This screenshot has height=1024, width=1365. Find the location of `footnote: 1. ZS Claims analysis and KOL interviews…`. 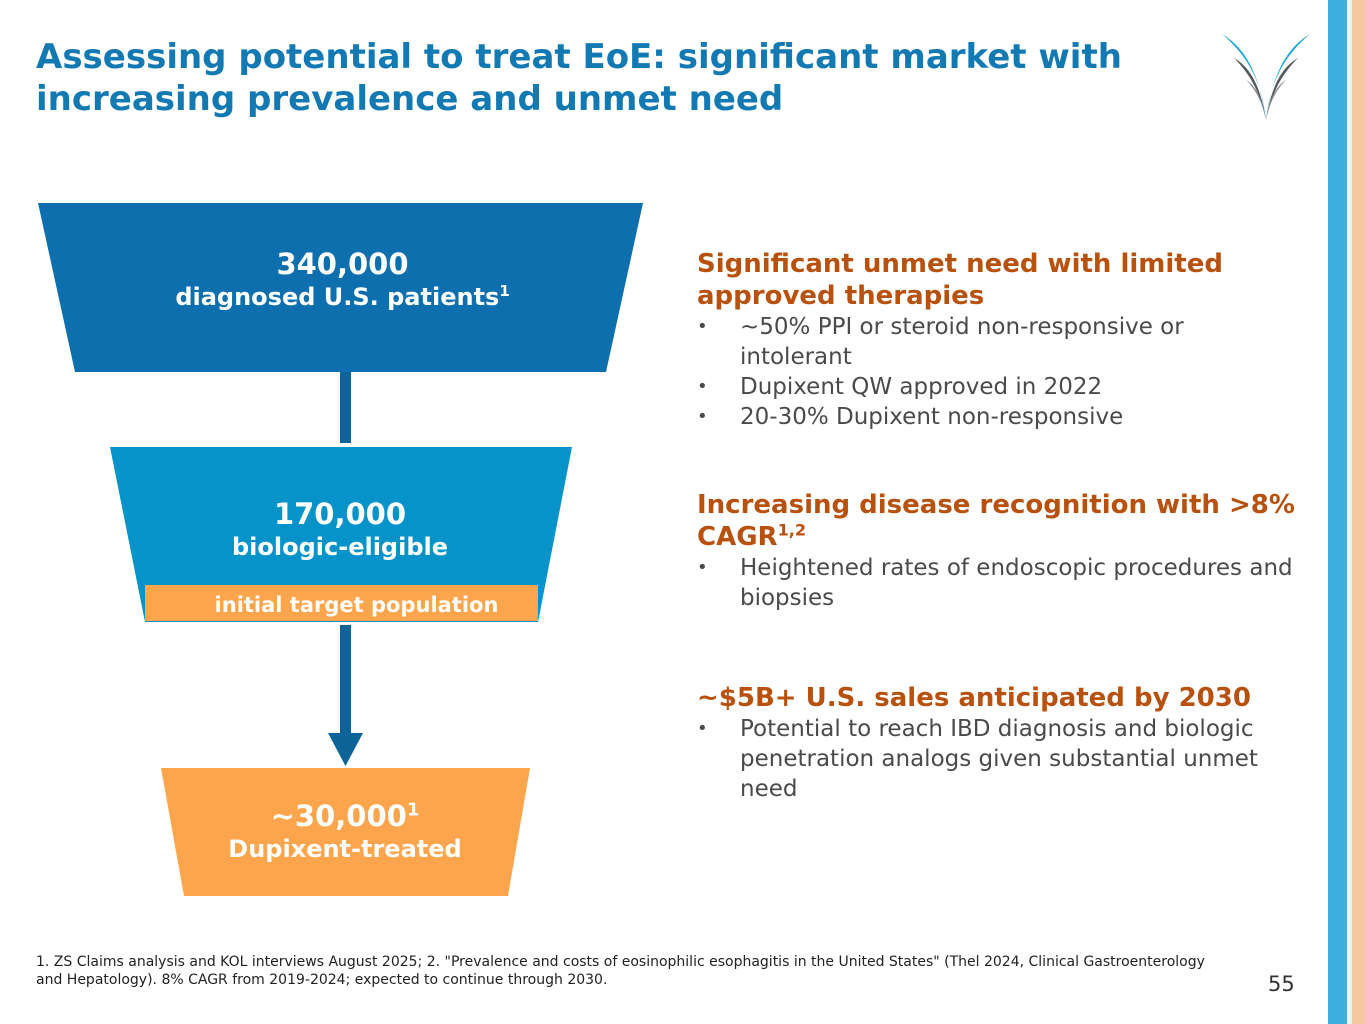

footnote: 1. ZS Claims analysis and KOL interviews… is located at coordinates (620, 971).